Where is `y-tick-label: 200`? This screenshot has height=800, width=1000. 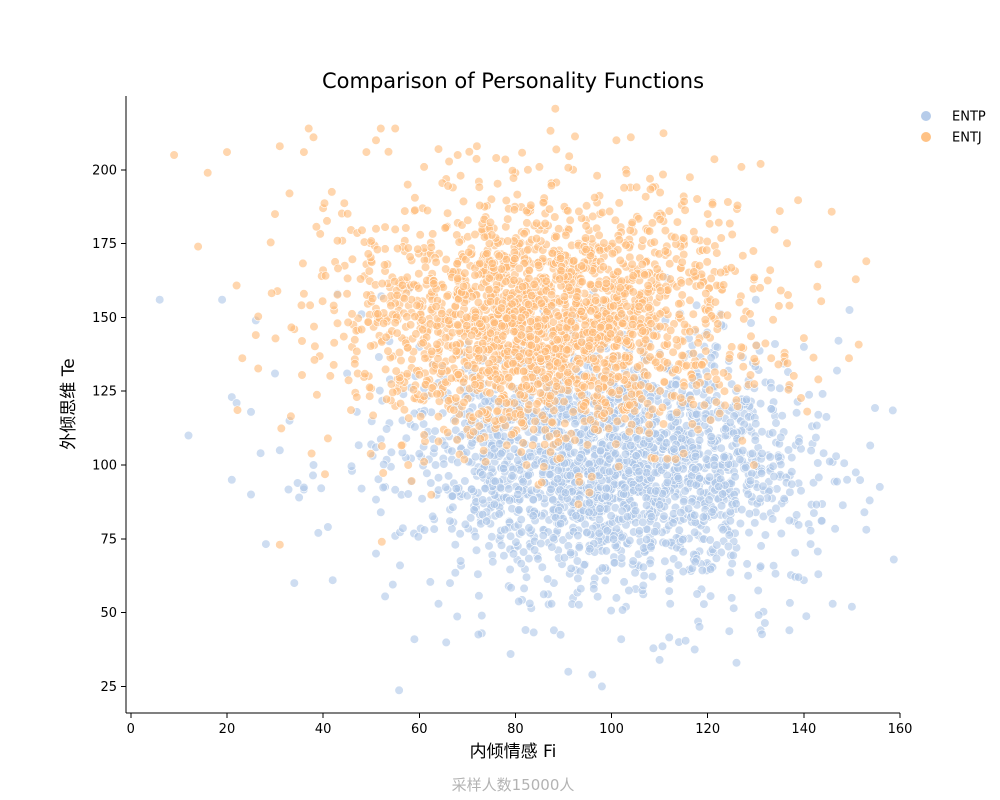
y-tick-label: 200 is located at coordinates (104, 170).